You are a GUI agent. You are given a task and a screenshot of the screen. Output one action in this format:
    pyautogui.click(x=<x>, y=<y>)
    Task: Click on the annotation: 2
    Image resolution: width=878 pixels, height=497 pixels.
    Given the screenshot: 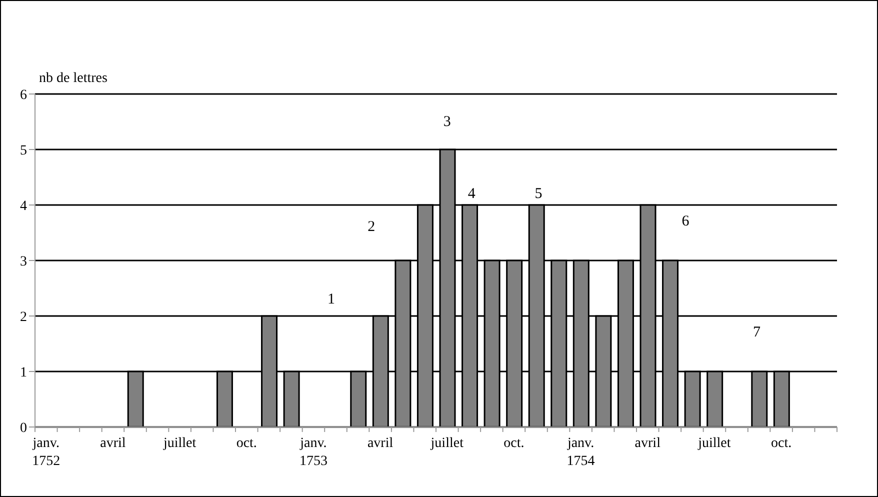 What is the action you would take?
    pyautogui.click(x=372, y=227)
    